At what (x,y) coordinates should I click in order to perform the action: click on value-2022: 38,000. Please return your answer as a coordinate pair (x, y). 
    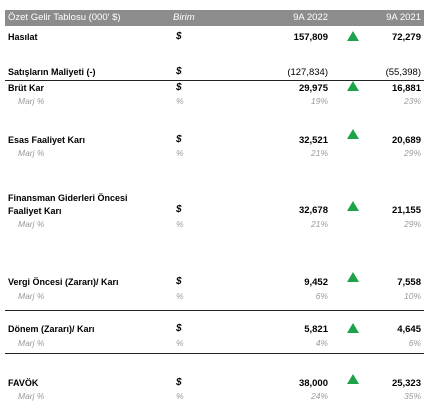
    Looking at the image, I should click on (313, 383).